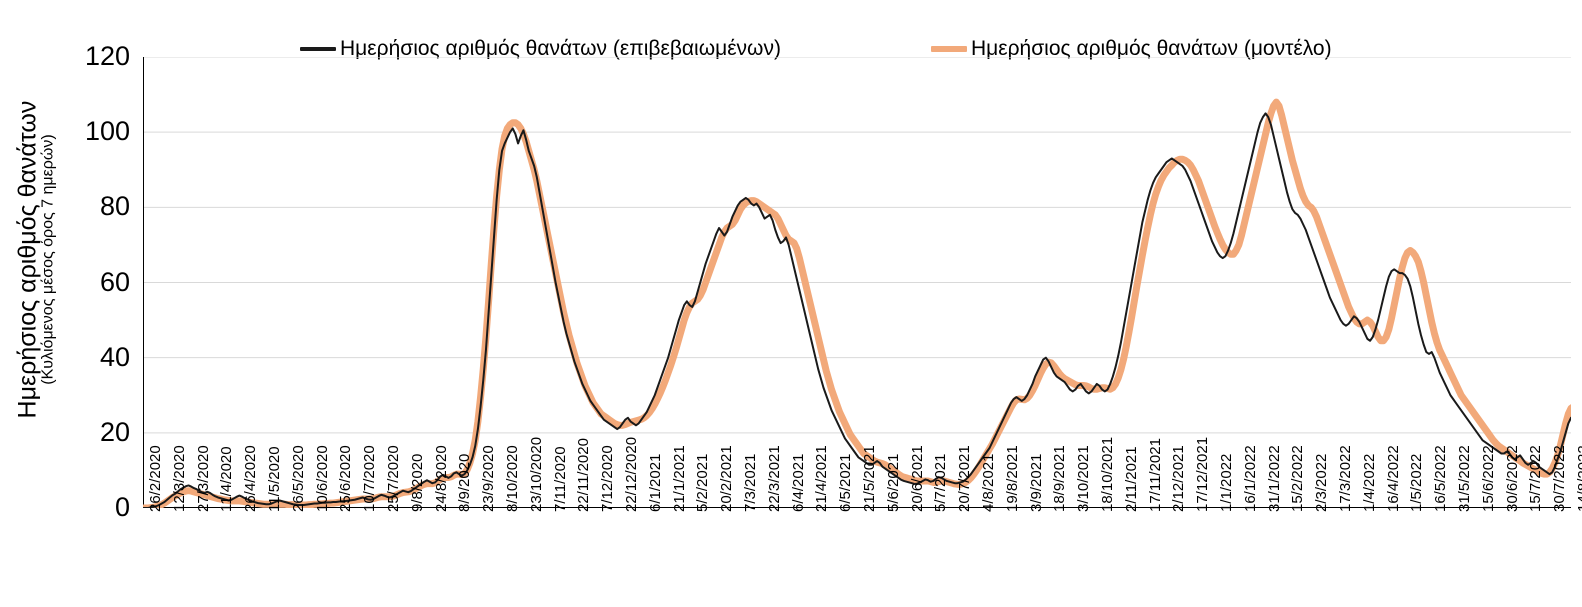  What do you see at coordinates (393, 478) in the screenshot?
I see `x-axis-tick-label: 25/7/2020` at bounding box center [393, 478].